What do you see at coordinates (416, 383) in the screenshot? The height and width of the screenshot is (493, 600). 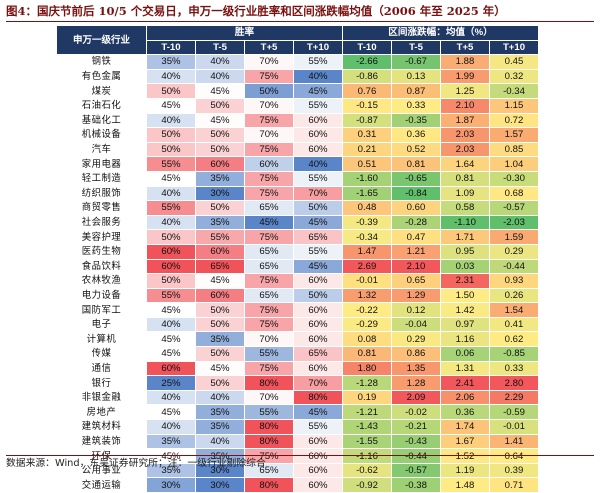 I see `return-cell: 1.28` at bounding box center [416, 383].